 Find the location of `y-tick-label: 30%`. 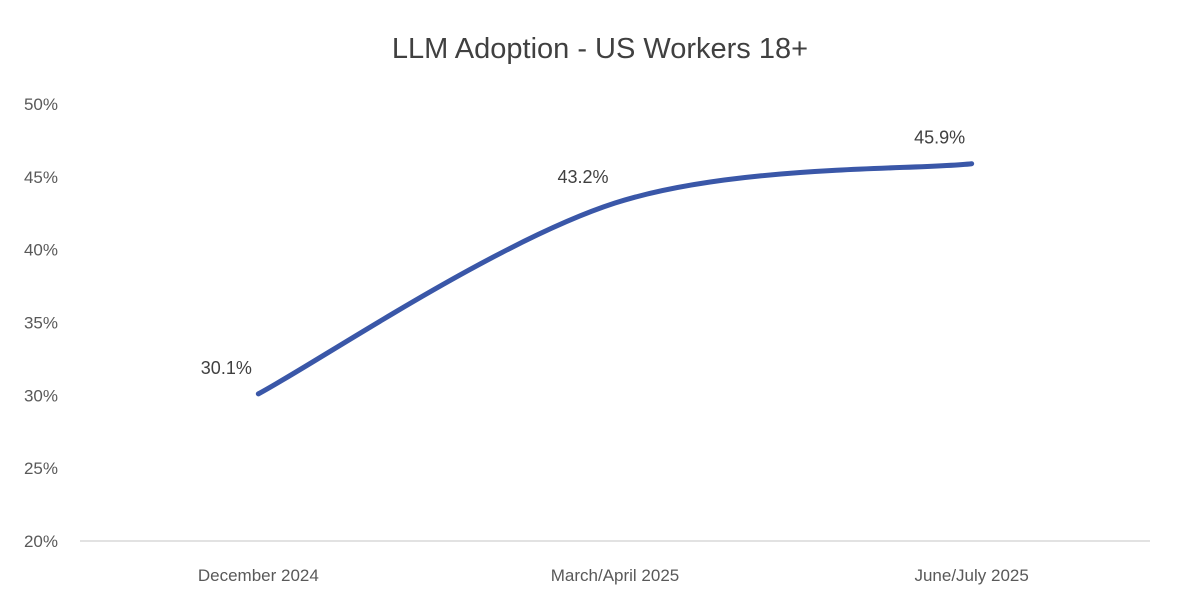

y-tick-label: 30% is located at coordinates (41, 395).